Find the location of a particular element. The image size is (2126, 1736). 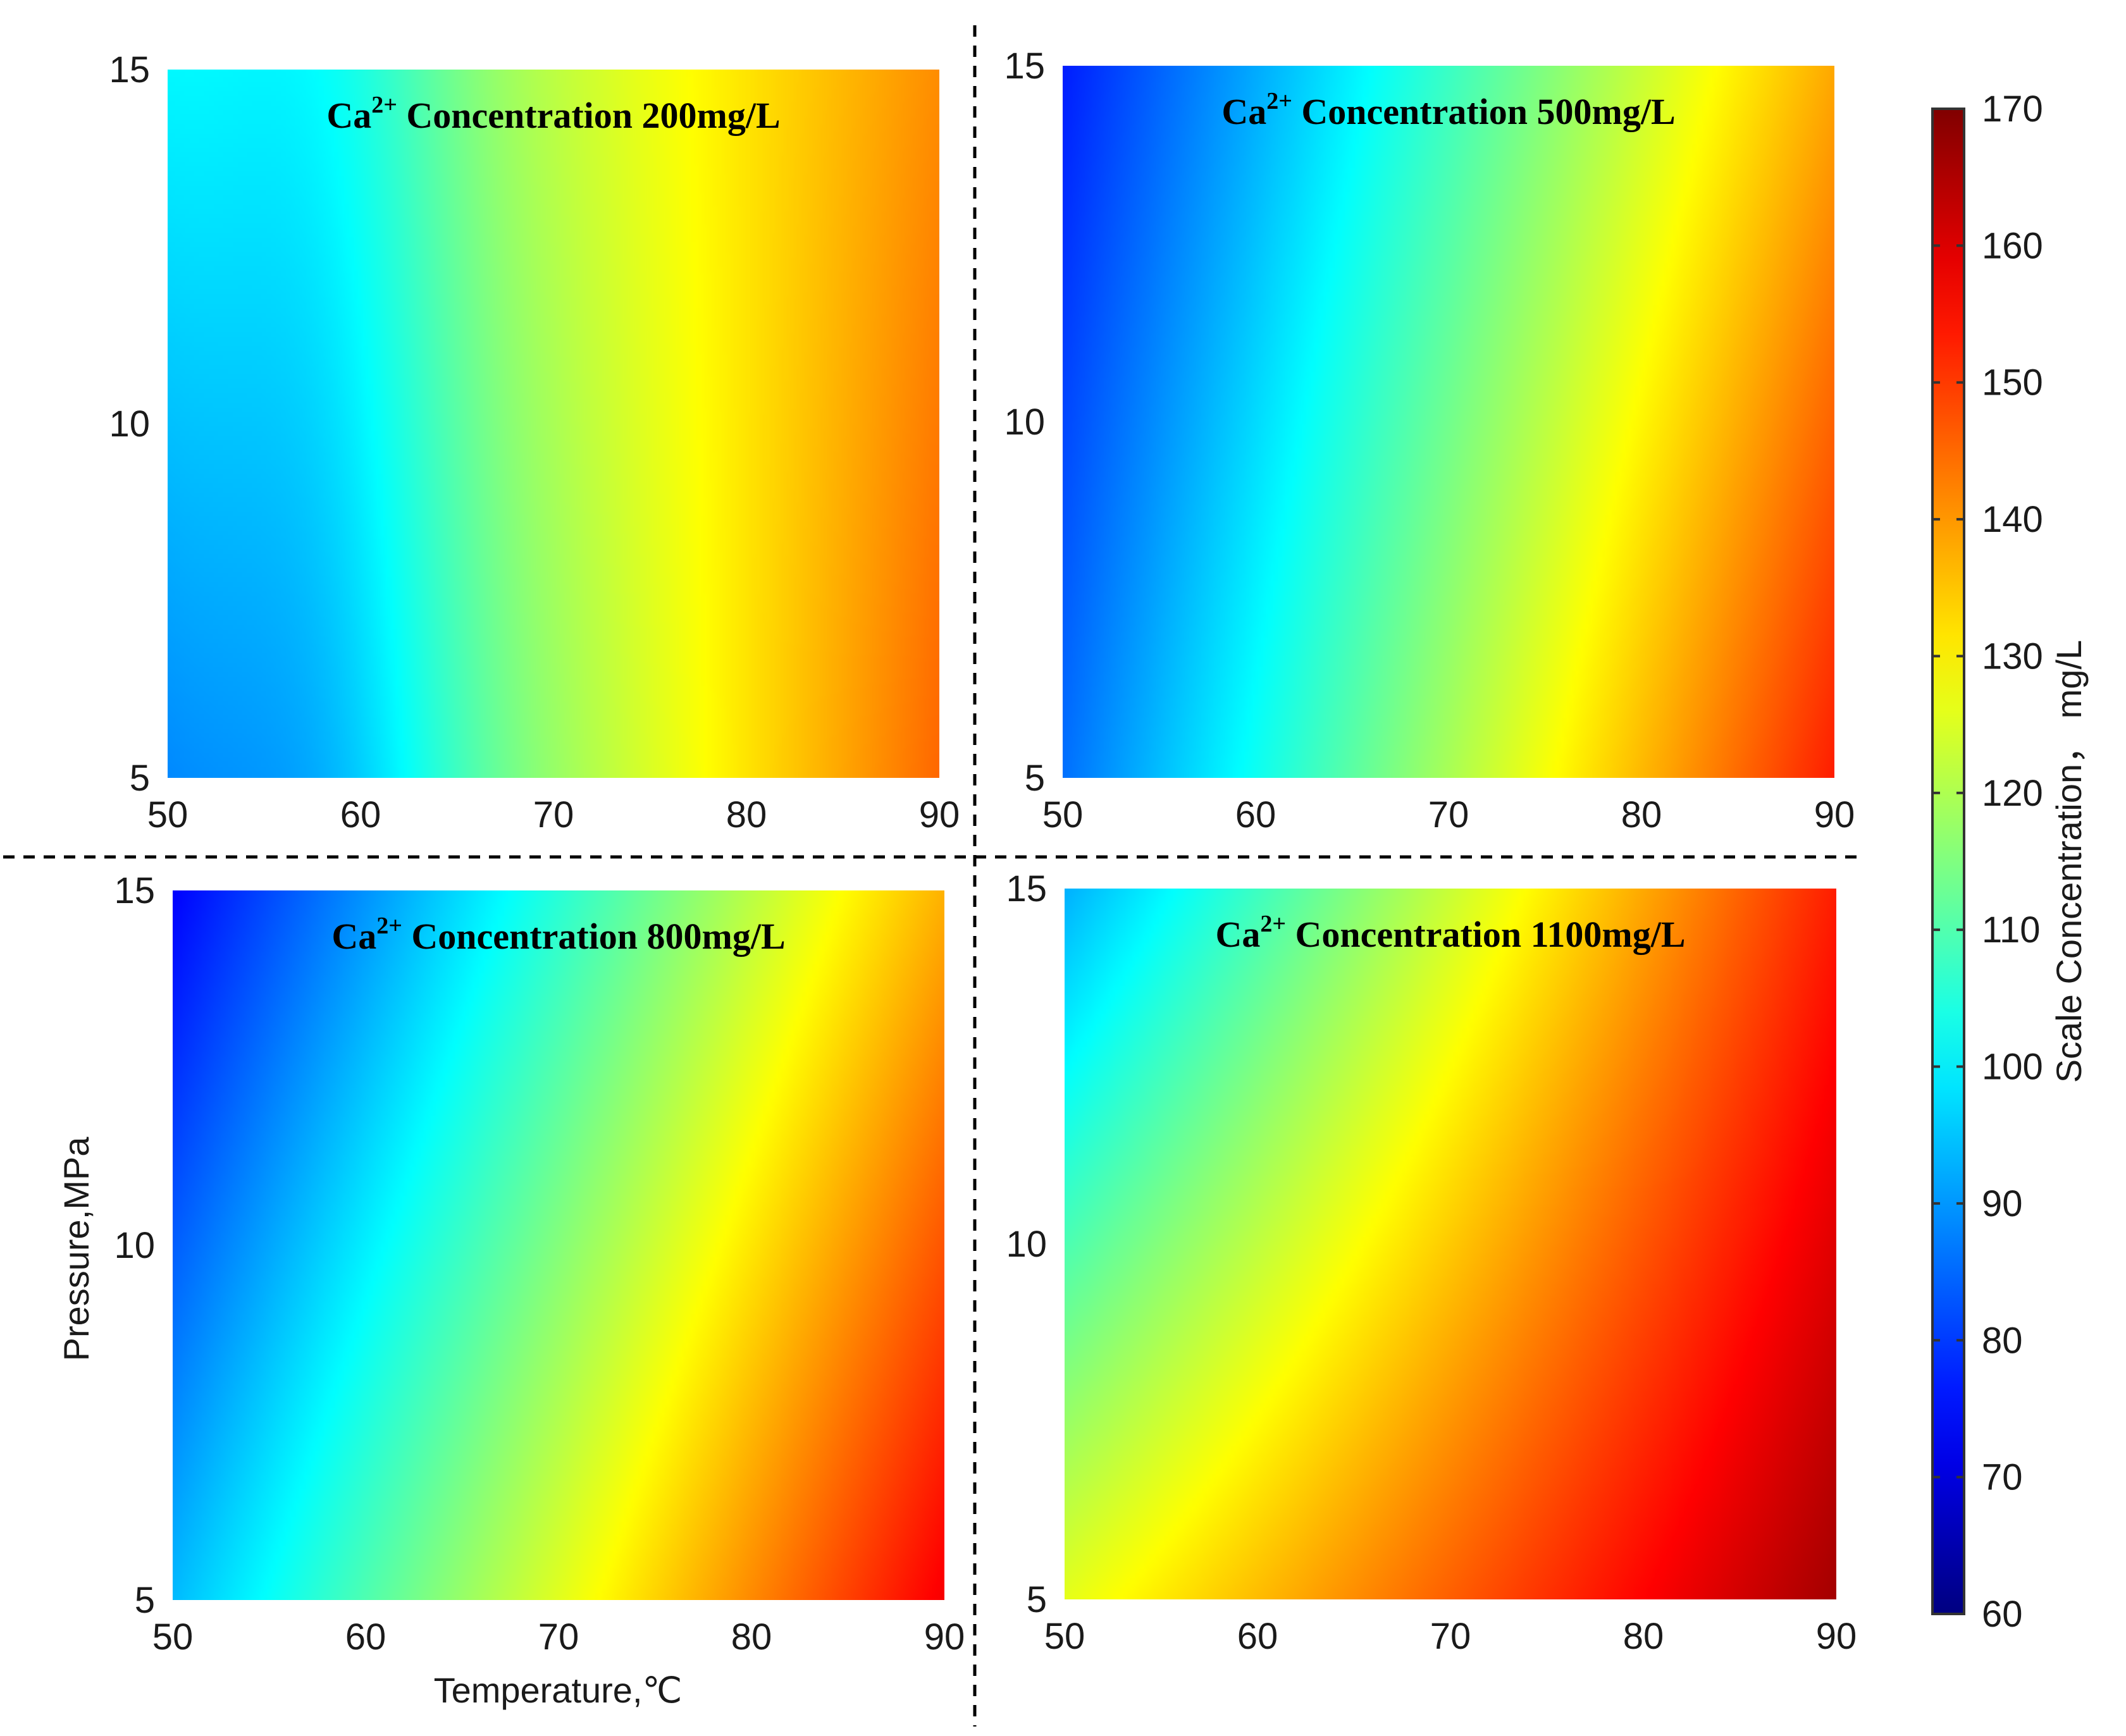

panel-title: Ca2+ Concentration 800mg/L is located at coordinates (558, 935).